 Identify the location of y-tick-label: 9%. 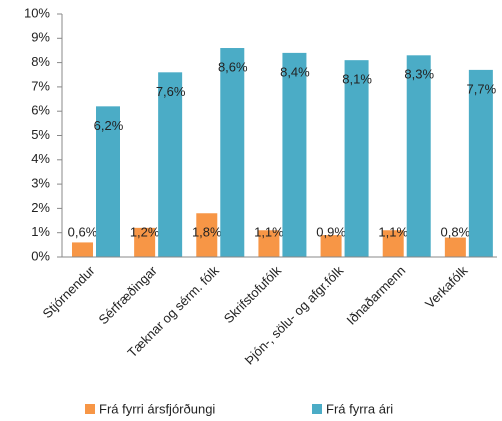
(40, 37).